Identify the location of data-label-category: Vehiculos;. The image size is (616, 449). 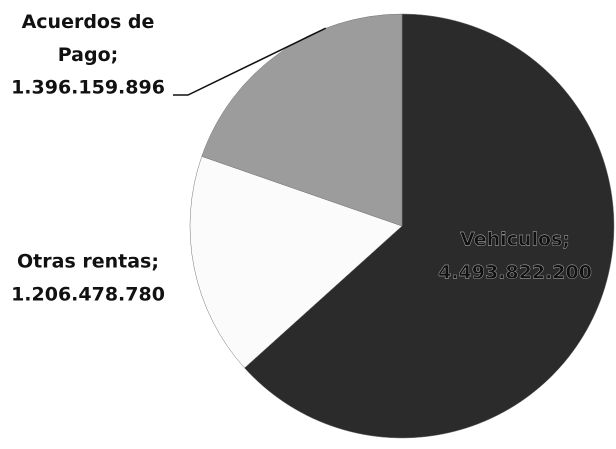
(515, 240).